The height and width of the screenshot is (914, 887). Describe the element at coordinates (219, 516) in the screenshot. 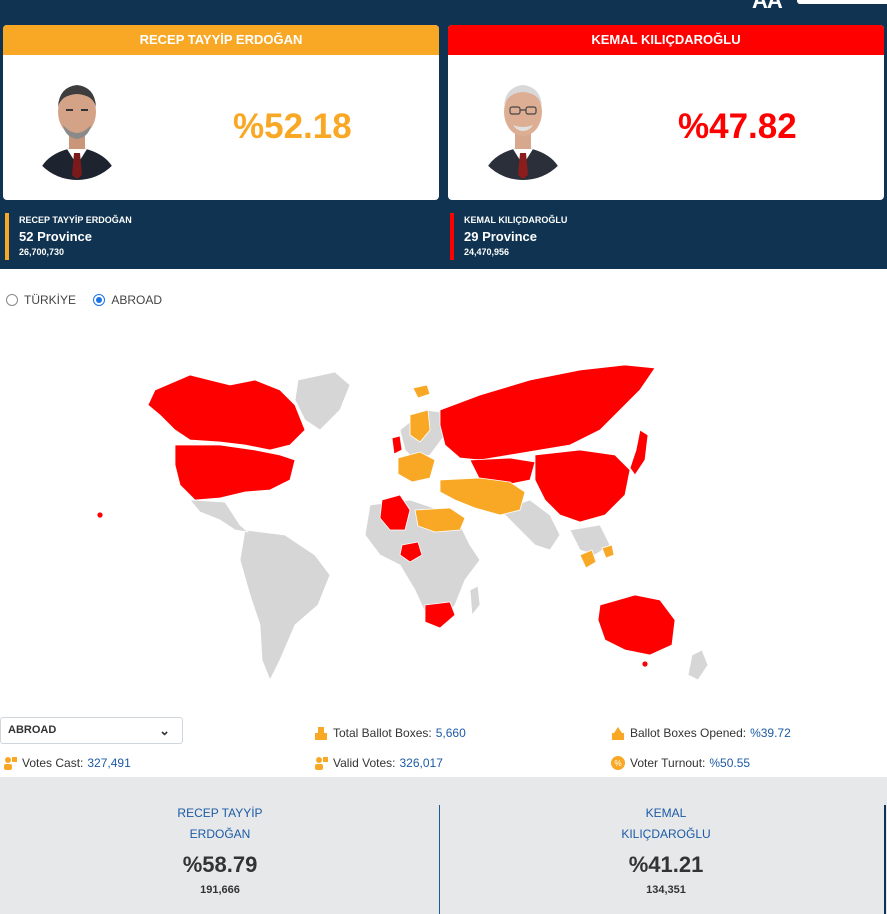

I see `map-region-central-america` at that location.